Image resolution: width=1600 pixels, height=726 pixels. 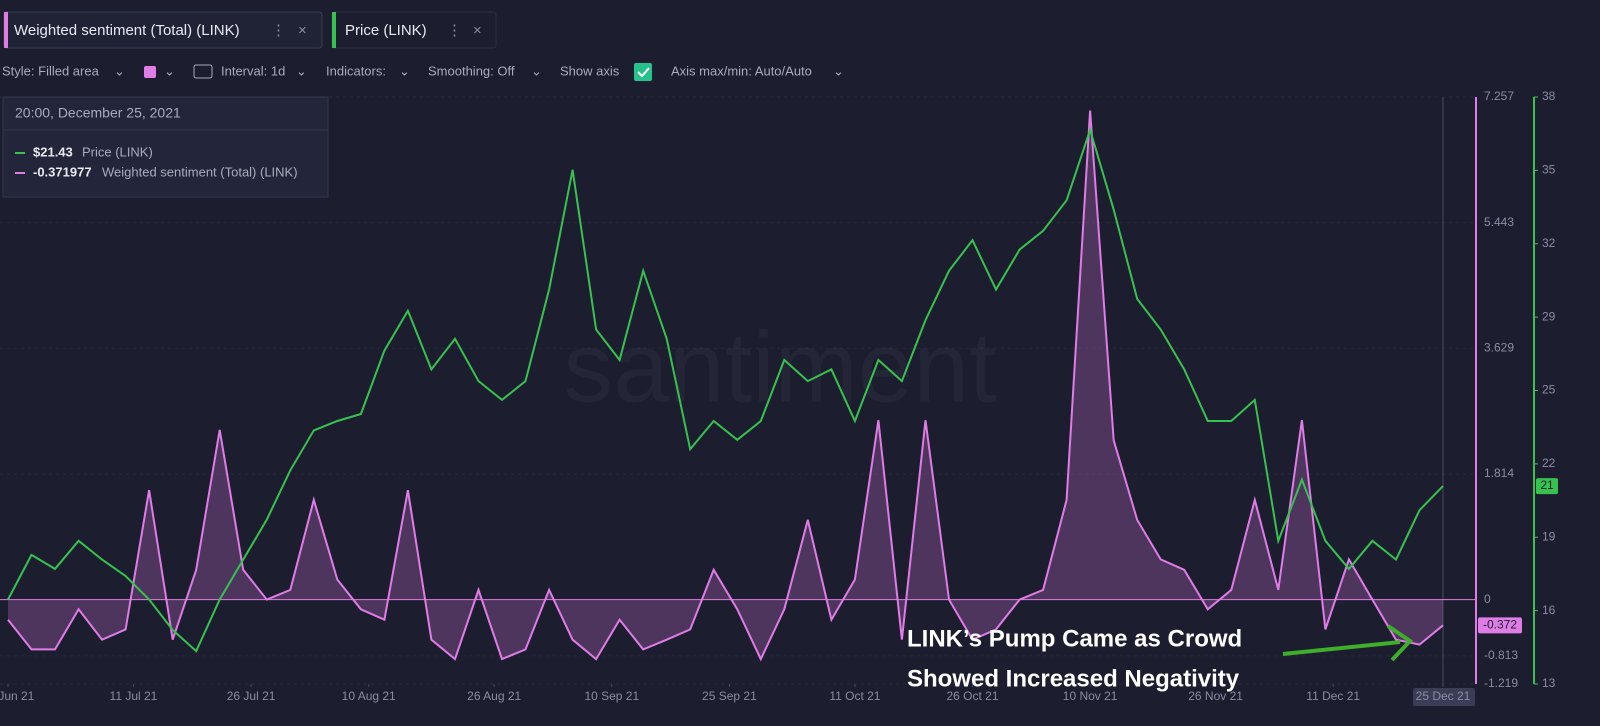 What do you see at coordinates (1341, 648) in the screenshot?
I see `annotation-arrow` at bounding box center [1341, 648].